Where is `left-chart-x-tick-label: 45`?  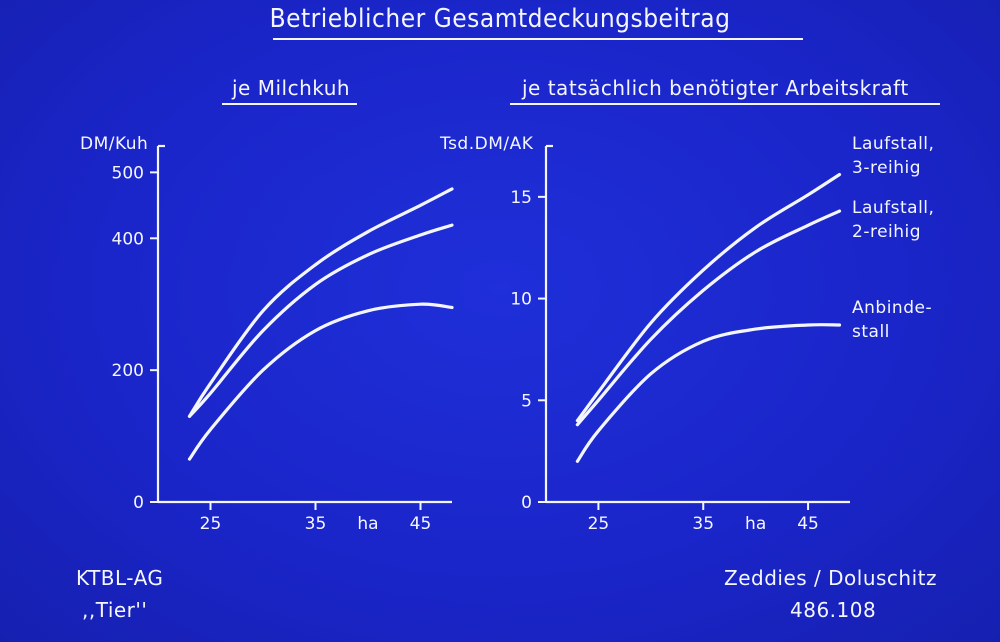
left-chart-x-tick-label: 45 is located at coordinates (421, 524).